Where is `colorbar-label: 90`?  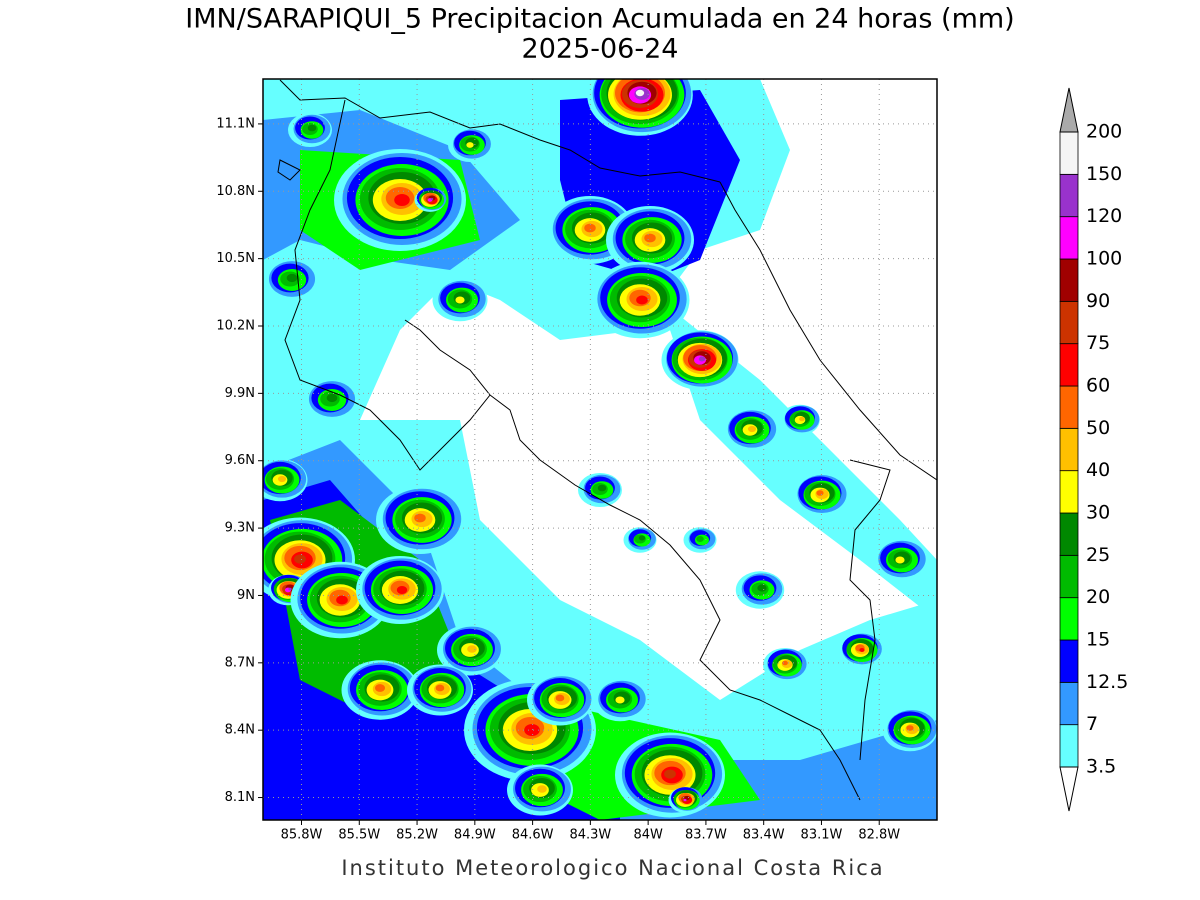 colorbar-label: 90 is located at coordinates (1098, 301).